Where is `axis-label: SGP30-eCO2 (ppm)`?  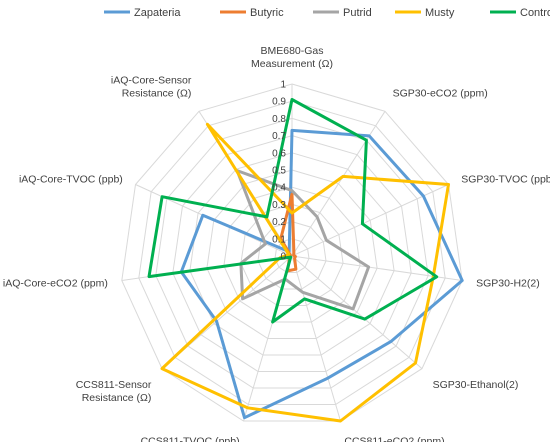
axis-label: SGP30-eCO2 (ppm) is located at coordinates (440, 94).